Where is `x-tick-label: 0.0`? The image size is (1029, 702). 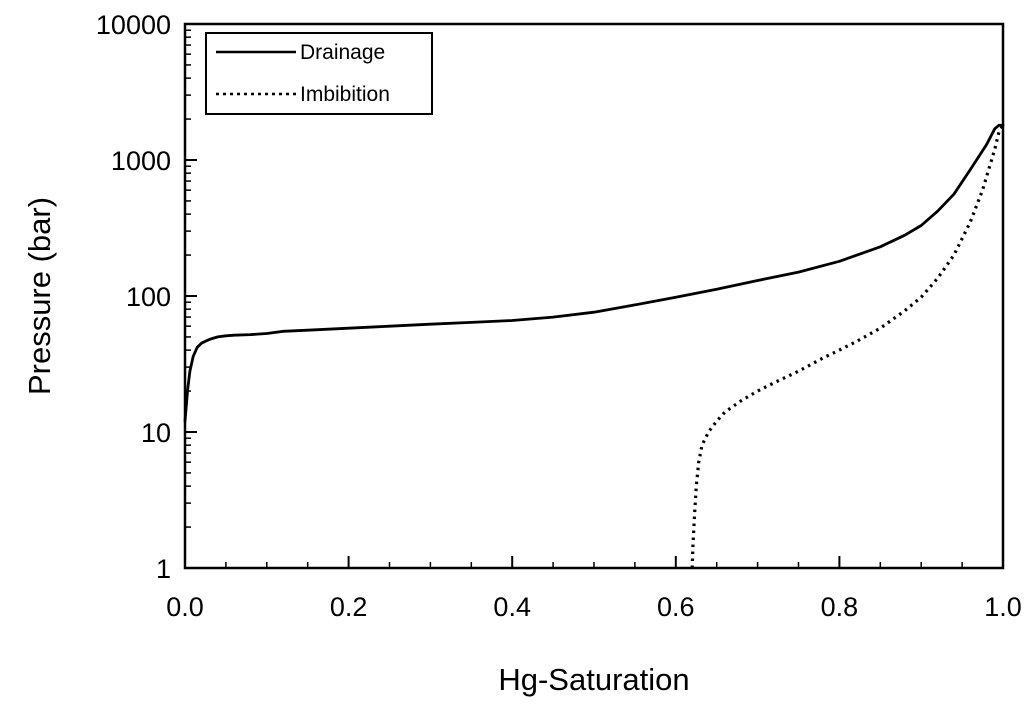 x-tick-label: 0.0 is located at coordinates (185, 607).